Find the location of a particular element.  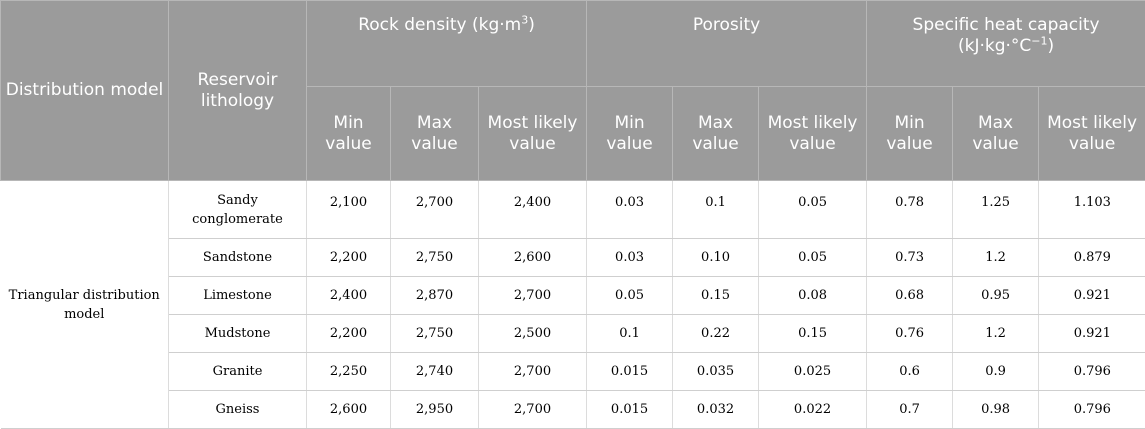

porosity-max-cell: 0.032 is located at coordinates (716, 410).